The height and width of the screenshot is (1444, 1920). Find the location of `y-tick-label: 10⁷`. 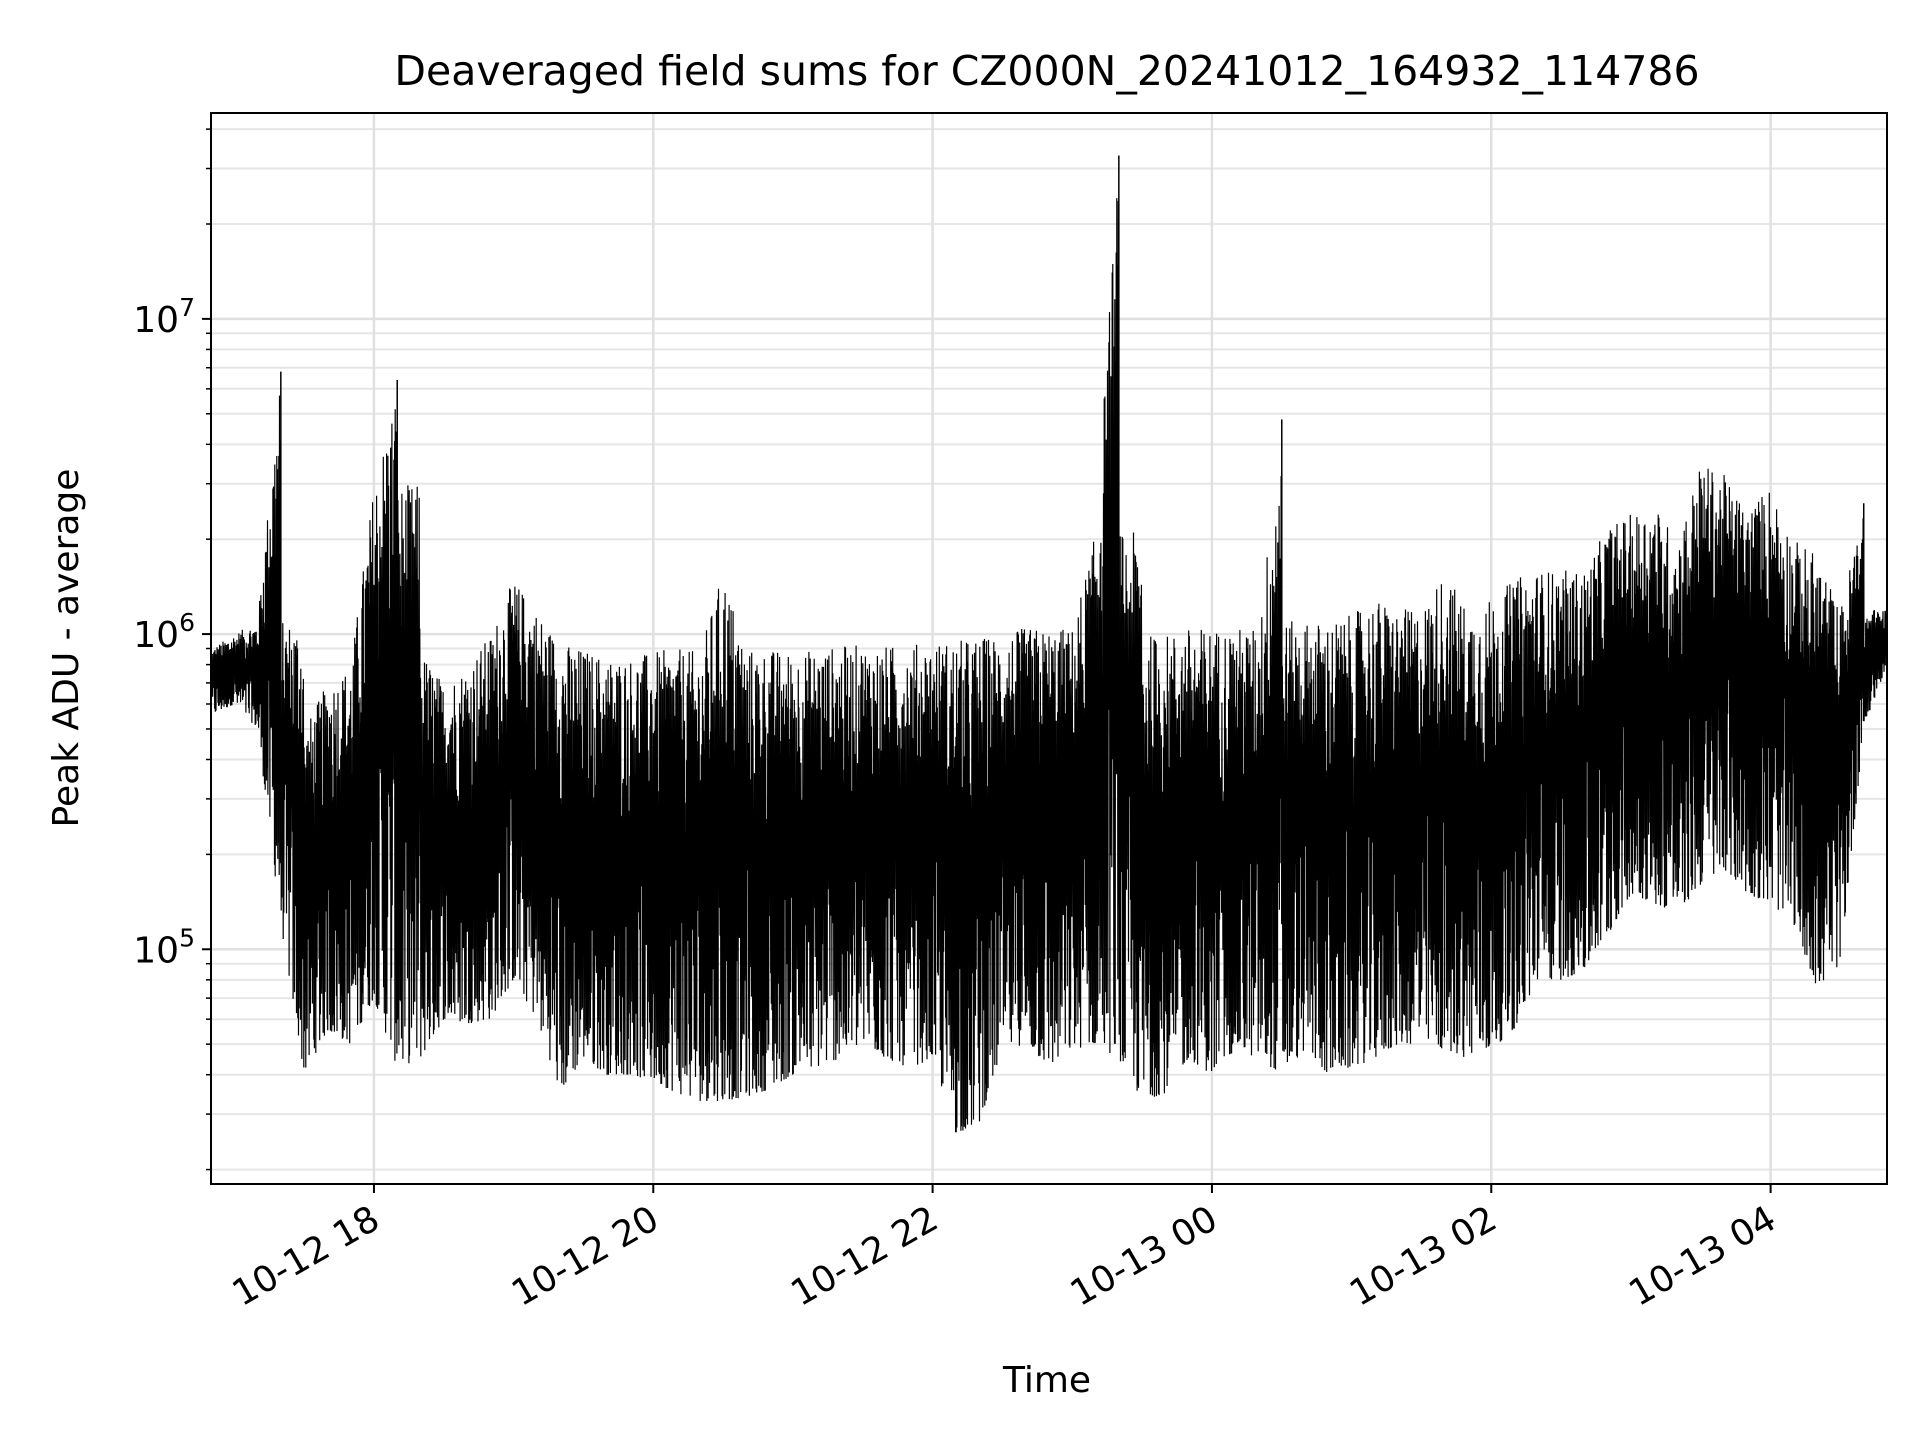

y-tick-label: 10⁷ is located at coordinates (164, 317).